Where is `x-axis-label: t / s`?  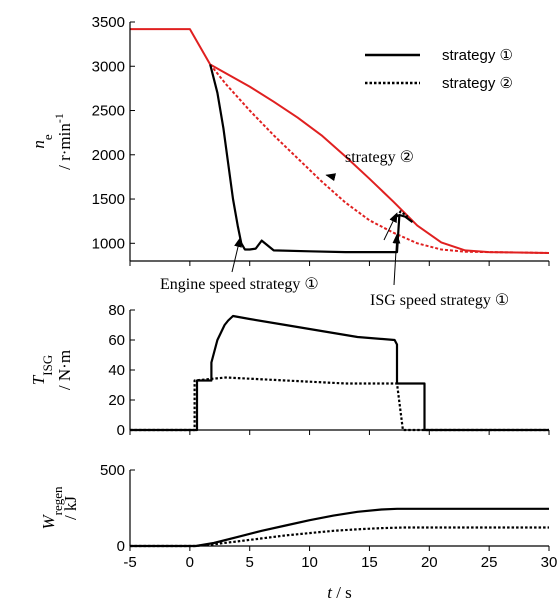 x-axis-label: t / s is located at coordinates (339, 592).